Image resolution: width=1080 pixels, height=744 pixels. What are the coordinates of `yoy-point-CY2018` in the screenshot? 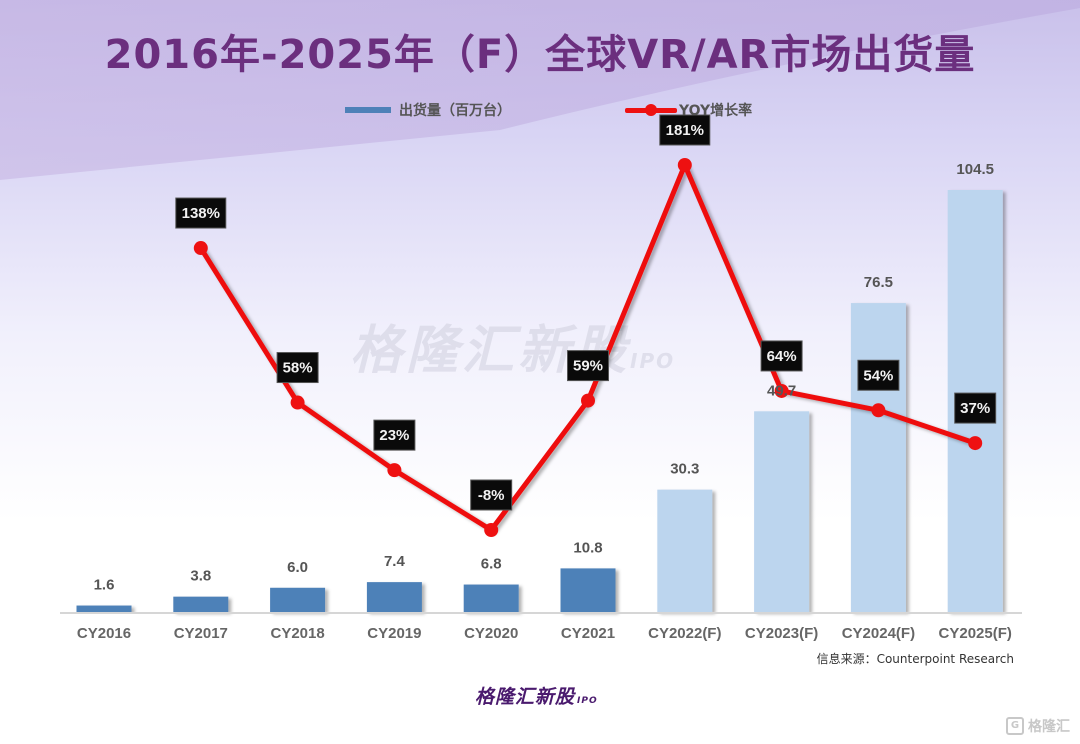 It's located at (297, 402).